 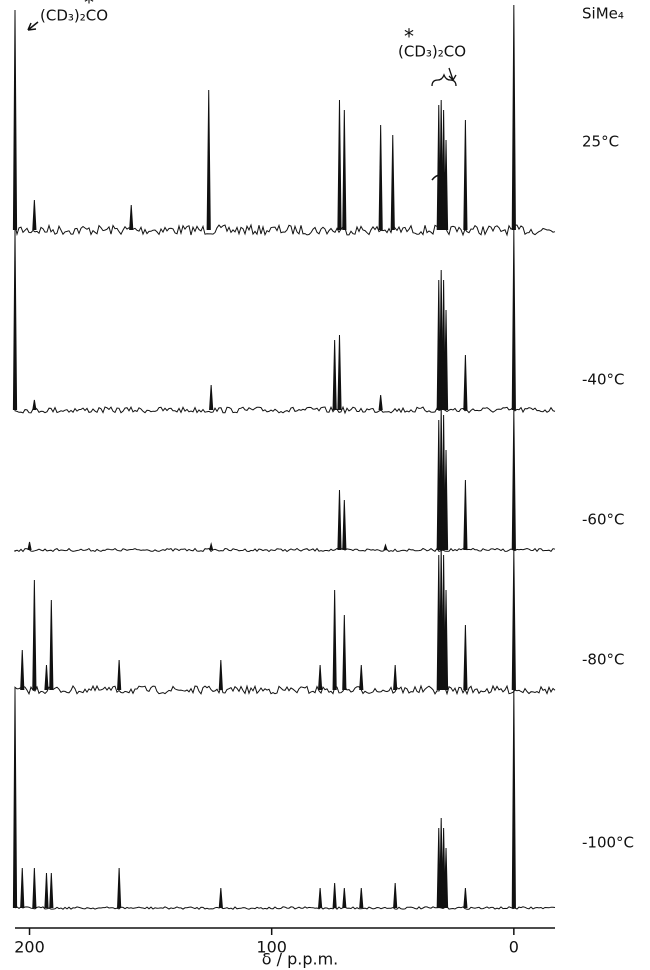 I want to click on x-tick-label: 200, so click(x=29, y=947).